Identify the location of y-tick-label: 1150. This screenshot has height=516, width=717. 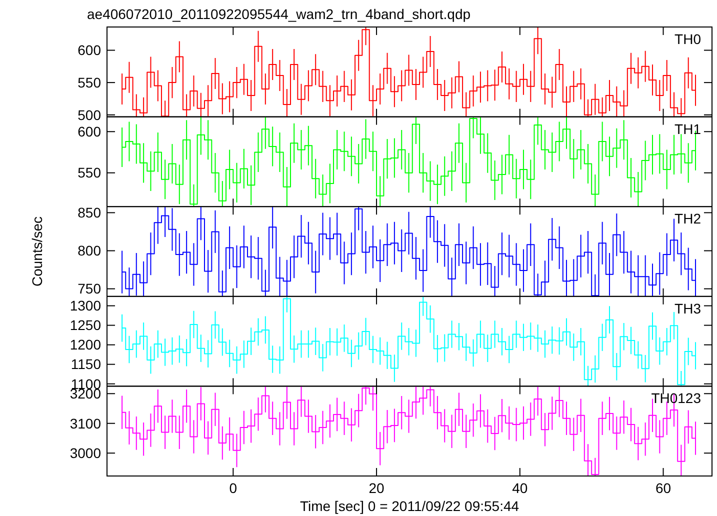
(86, 364).